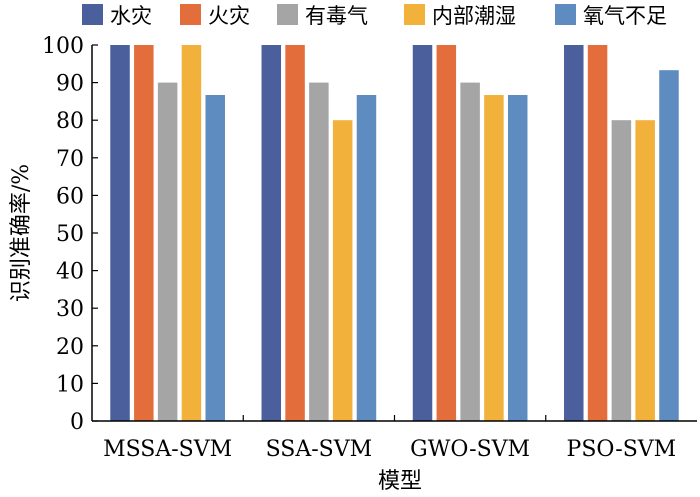 The image size is (700, 497). What do you see at coordinates (374, 16) in the screenshot?
I see `legend: 水灾 火灾 有毒气 内部潮湿 氧气不足` at bounding box center [374, 16].